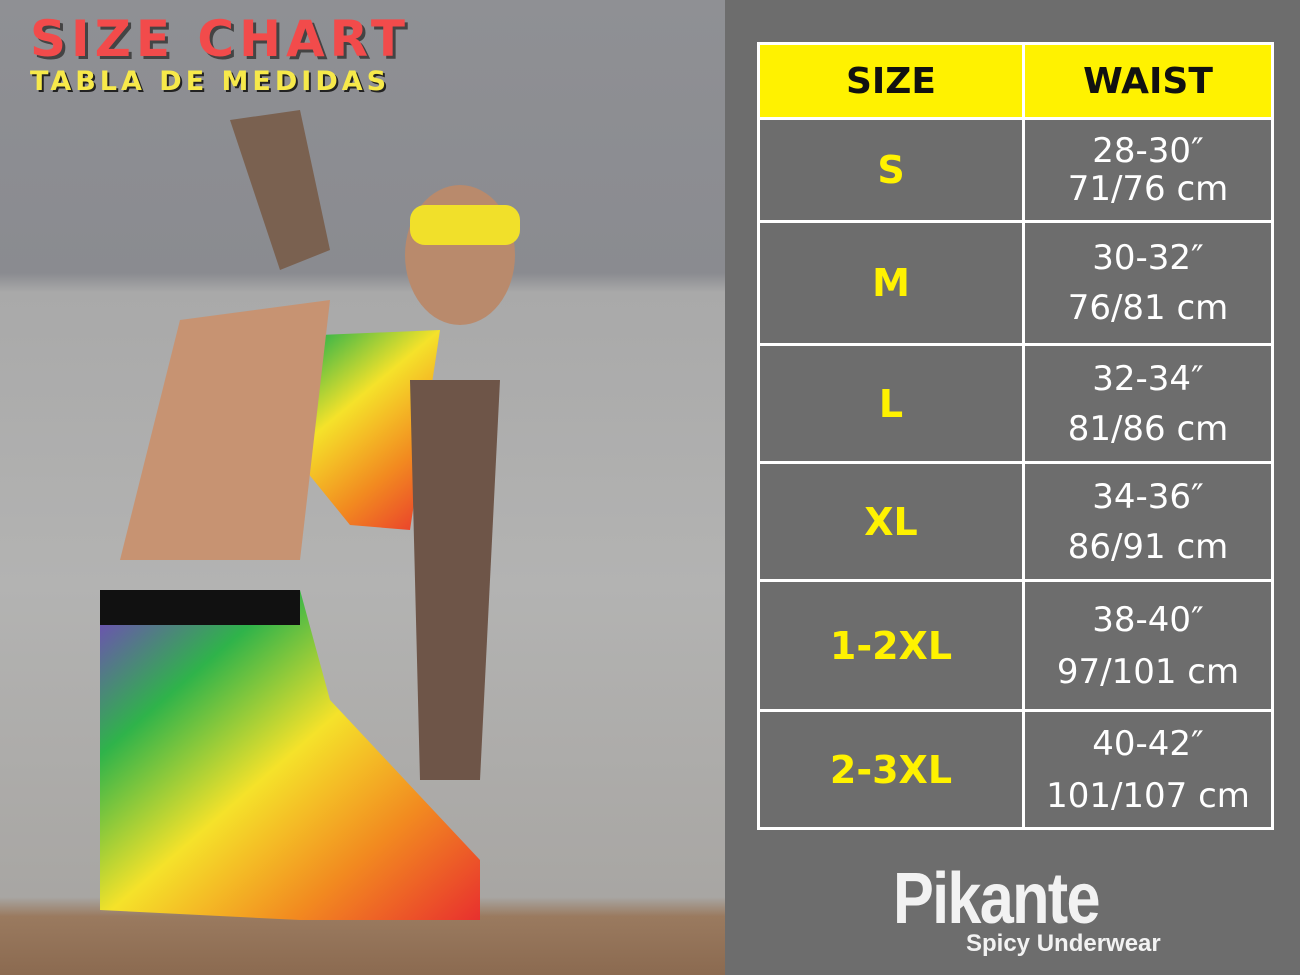 The width and height of the screenshot is (1300, 975). I want to click on waist-cell: 32-34″ 81/86 cm, so click(1148, 403).